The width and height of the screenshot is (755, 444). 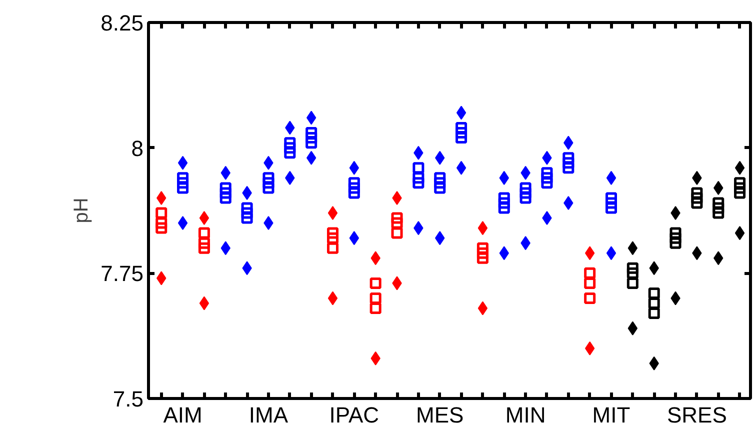 I want to click on x-tick-label: AIM, so click(x=182, y=415).